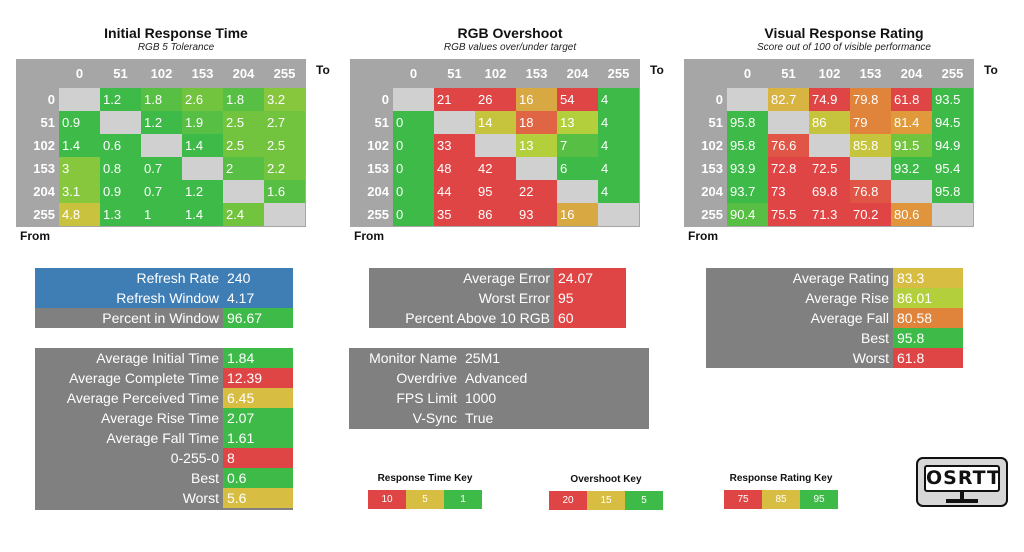 The width and height of the screenshot is (1024, 552). What do you see at coordinates (870, 122) in the screenshot?
I see `heatmap-cell: 79` at bounding box center [870, 122].